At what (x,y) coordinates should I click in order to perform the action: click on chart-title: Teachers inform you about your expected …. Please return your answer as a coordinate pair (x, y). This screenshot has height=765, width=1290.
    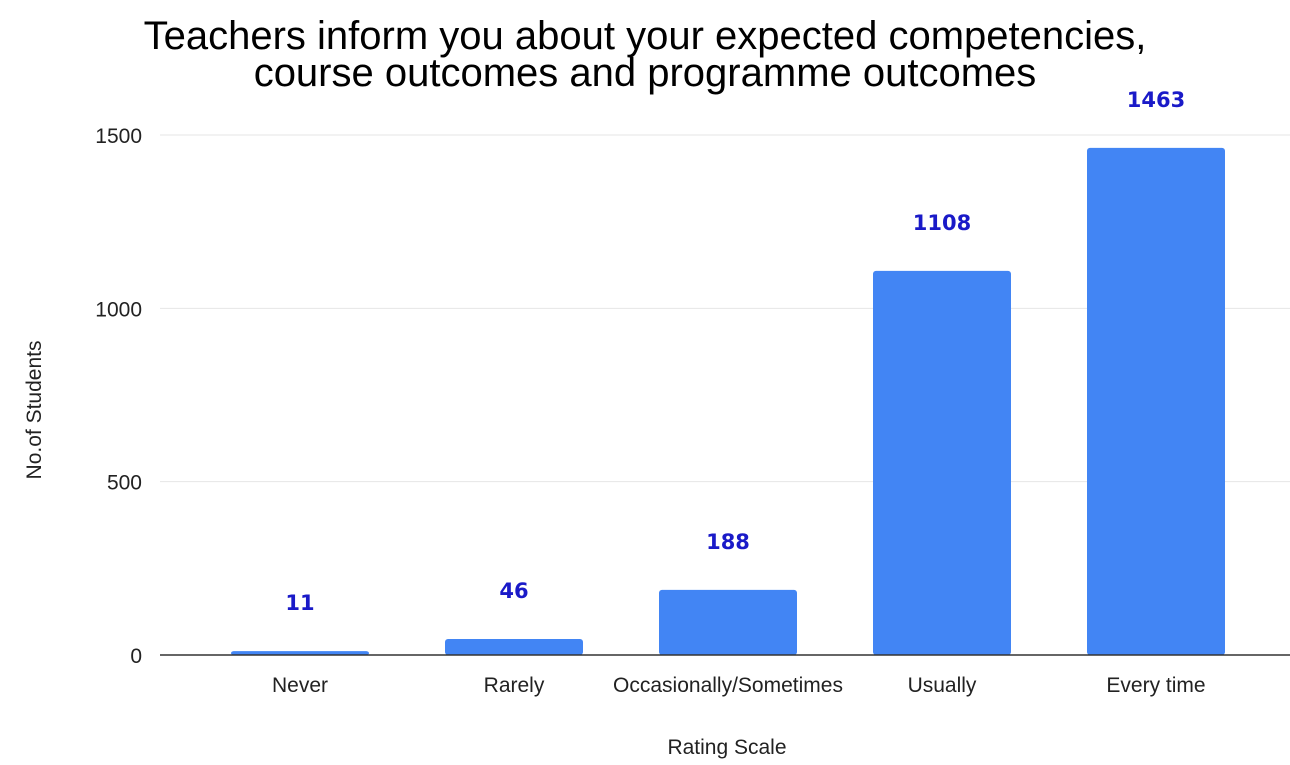
    Looking at the image, I should click on (645, 54).